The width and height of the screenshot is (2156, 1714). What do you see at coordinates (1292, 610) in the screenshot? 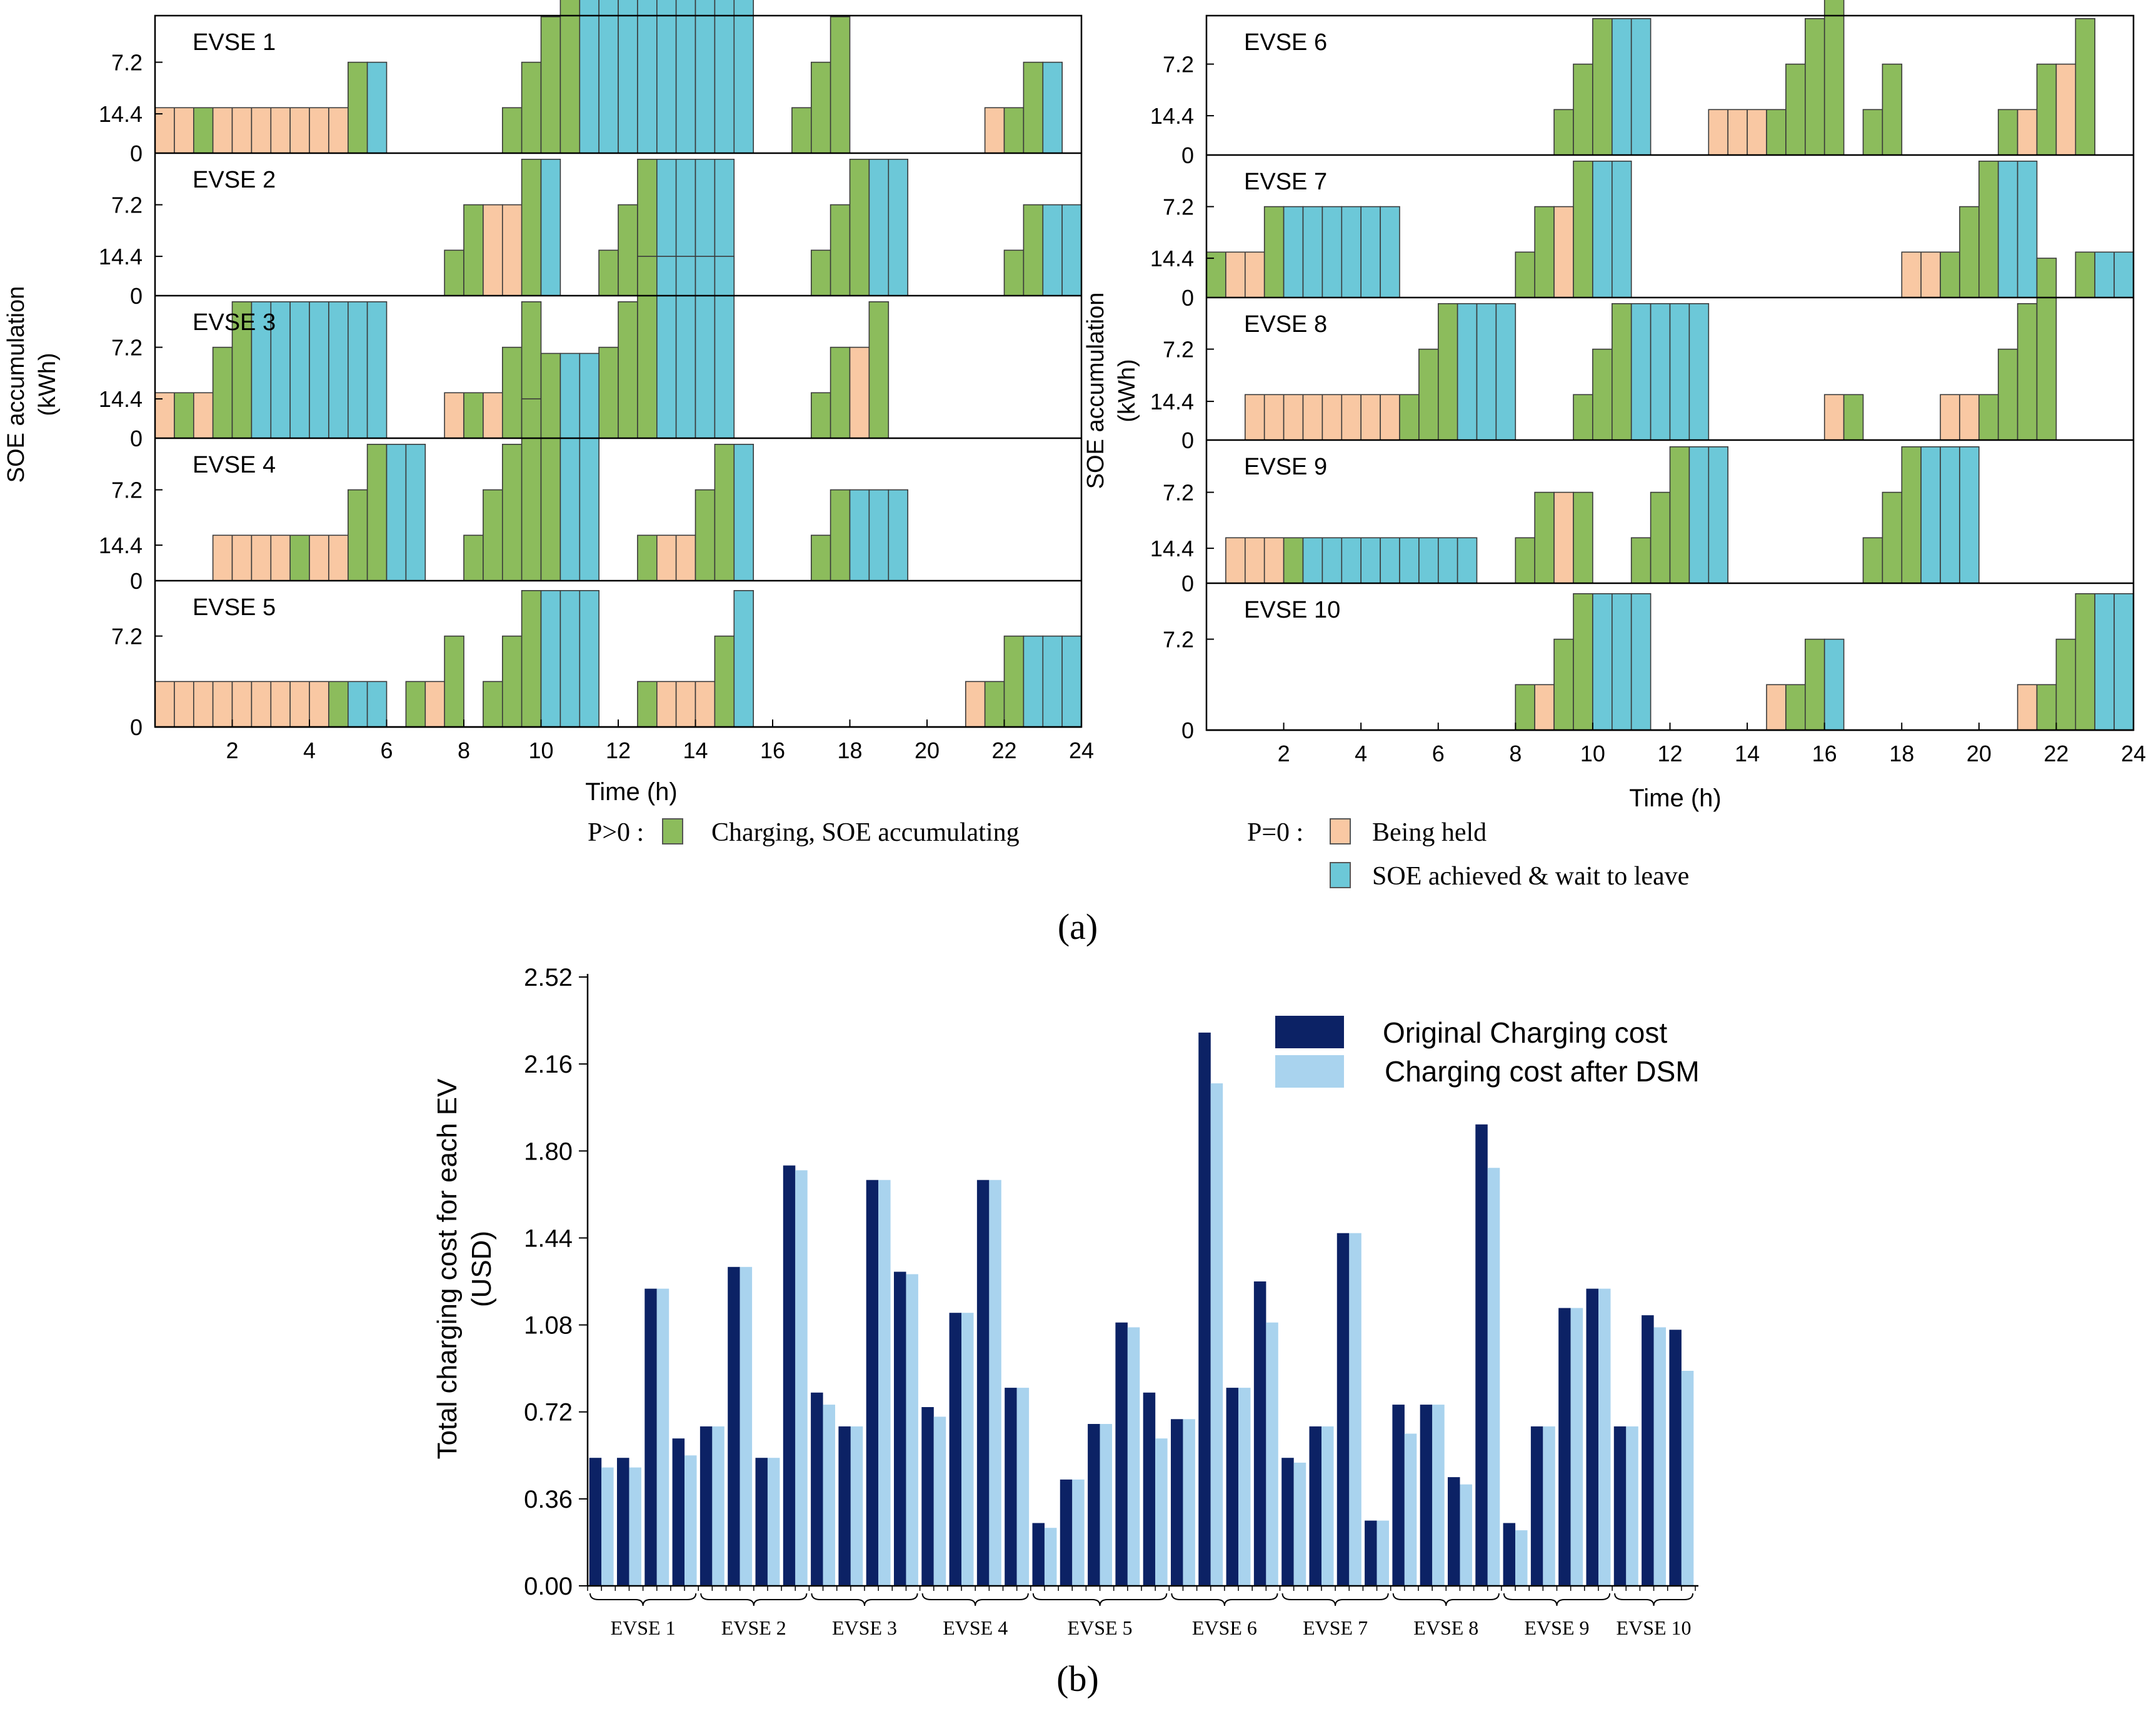
I see `row-label-evse10: EVSE 10` at bounding box center [1292, 610].